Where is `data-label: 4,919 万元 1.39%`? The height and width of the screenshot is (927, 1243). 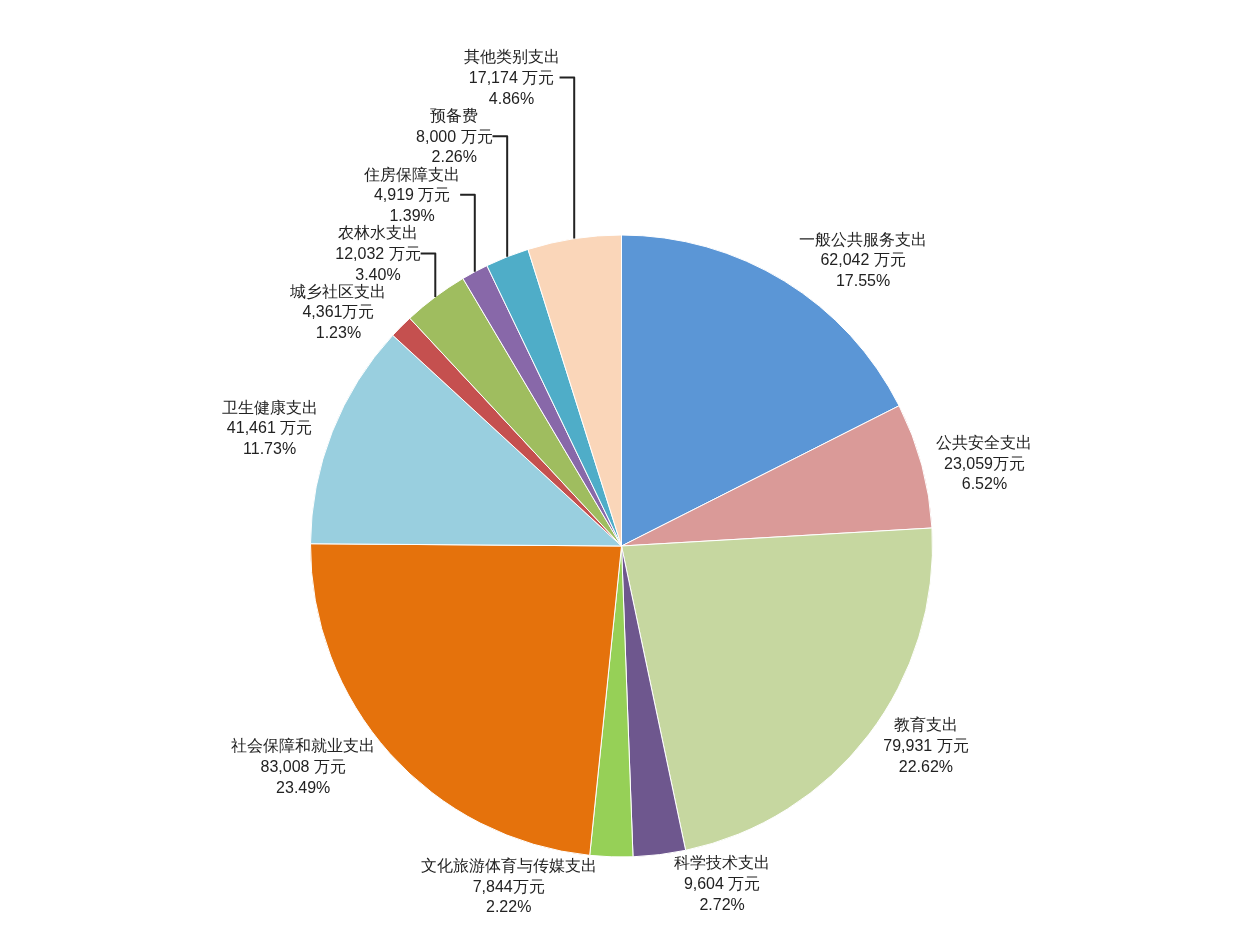
data-label: 4,919 万元 1.39% is located at coordinates (412, 205).